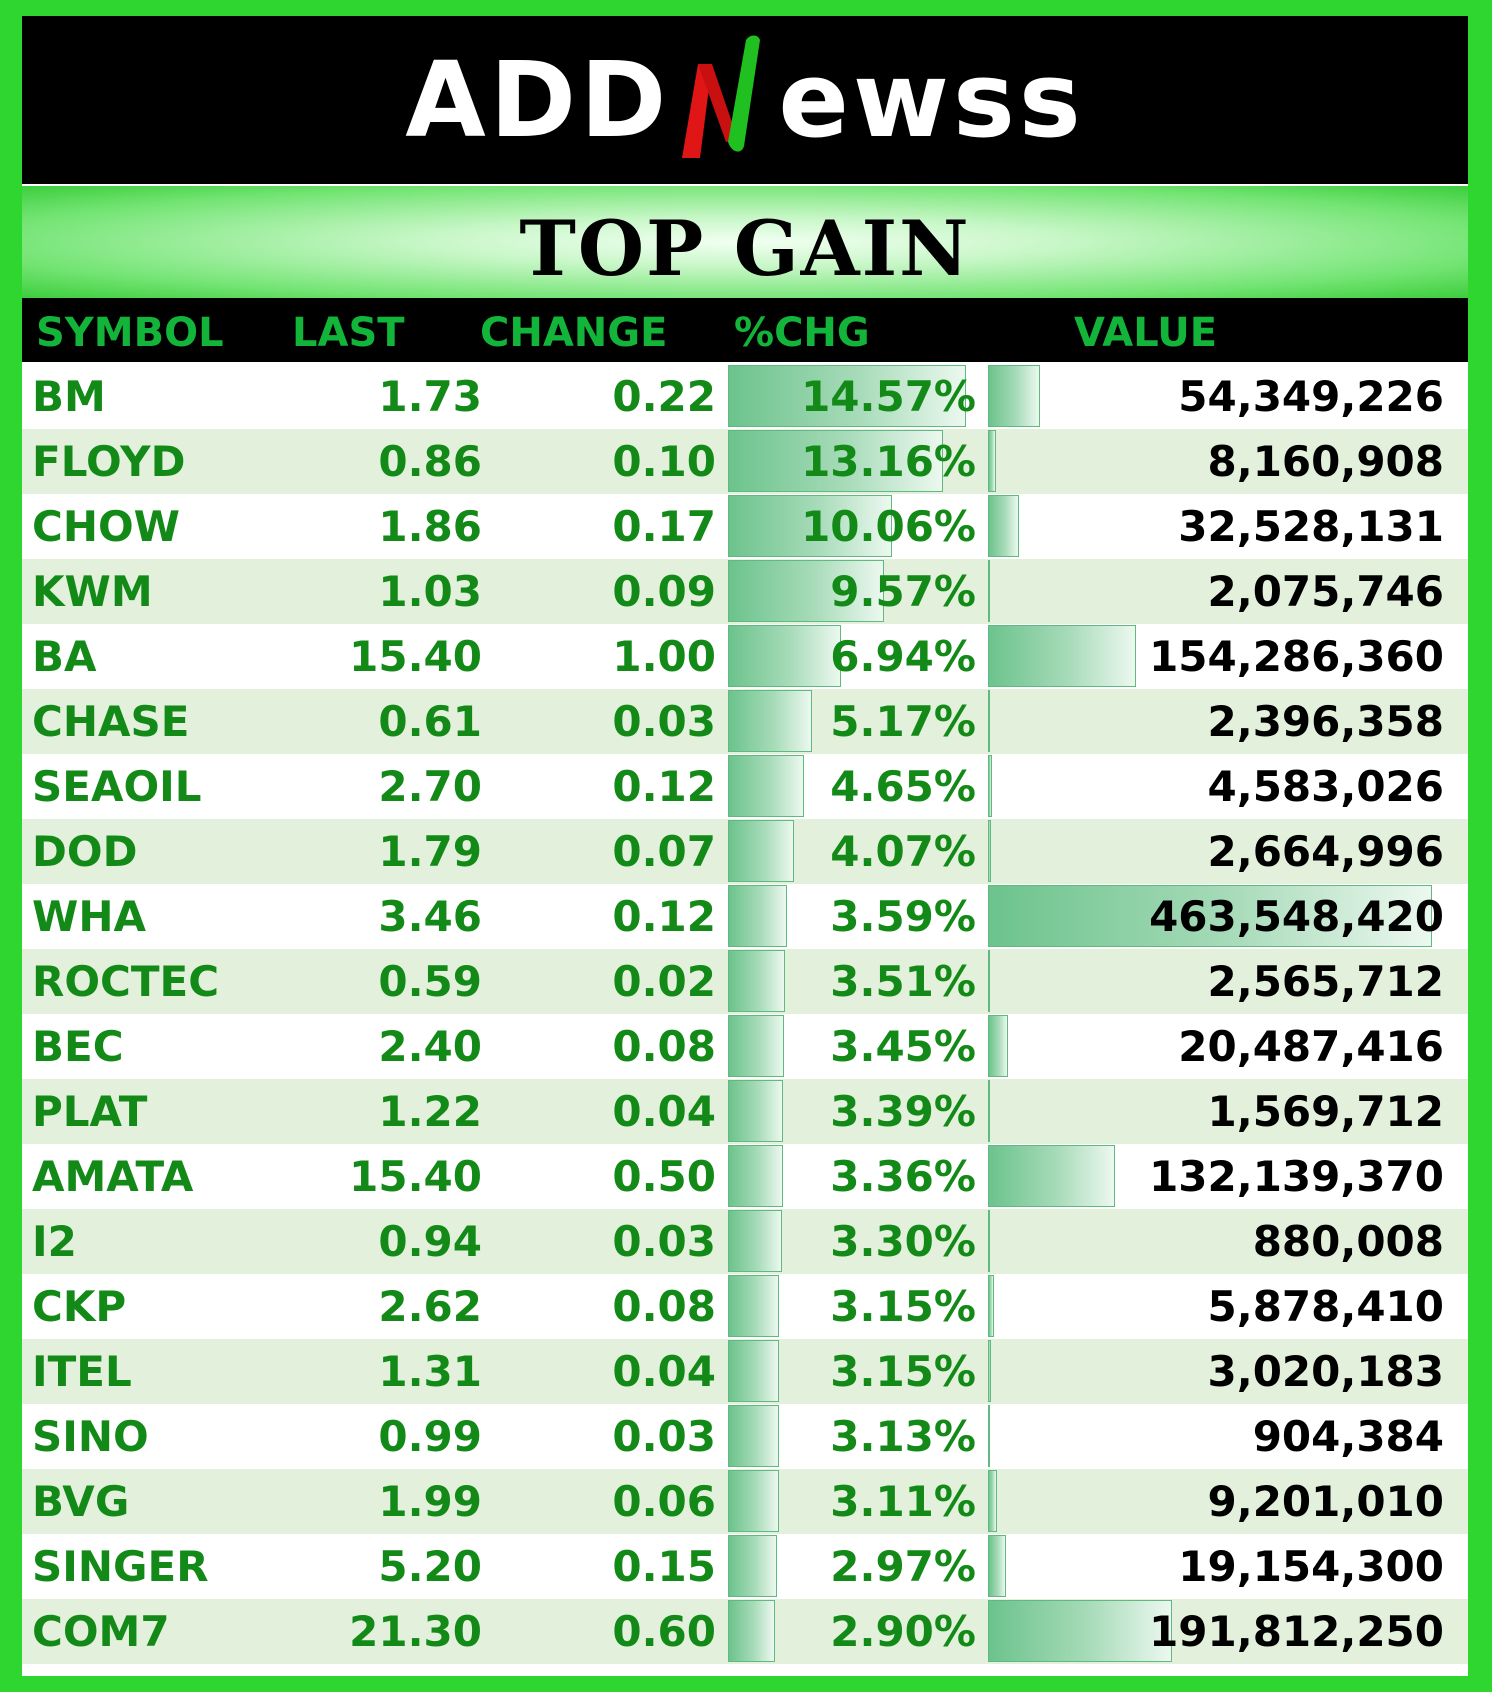 The height and width of the screenshot is (1692, 1492). Describe the element at coordinates (1325, 786) in the screenshot. I see `cell-value: 4,583,026` at that location.